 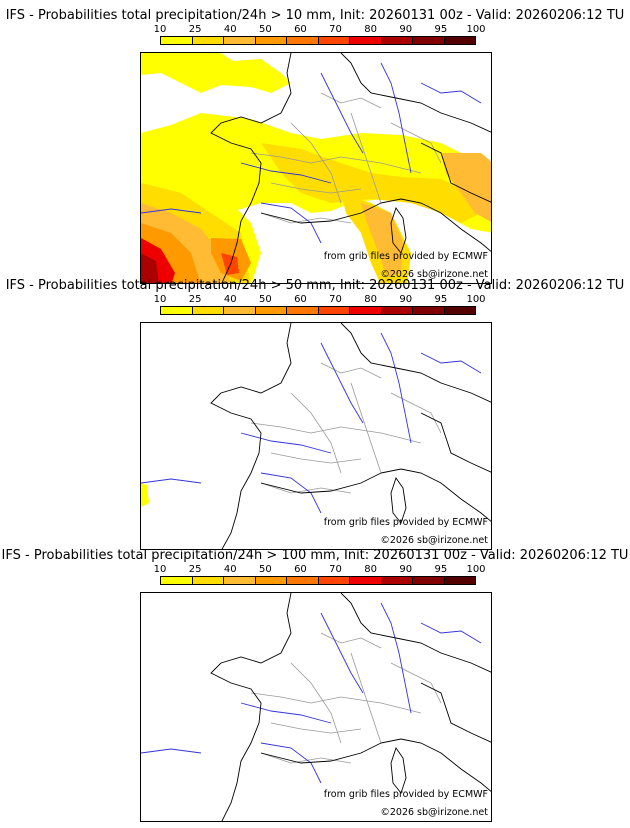 What do you see at coordinates (145, 495) in the screenshot?
I see `precip-probability-field` at bounding box center [145, 495].